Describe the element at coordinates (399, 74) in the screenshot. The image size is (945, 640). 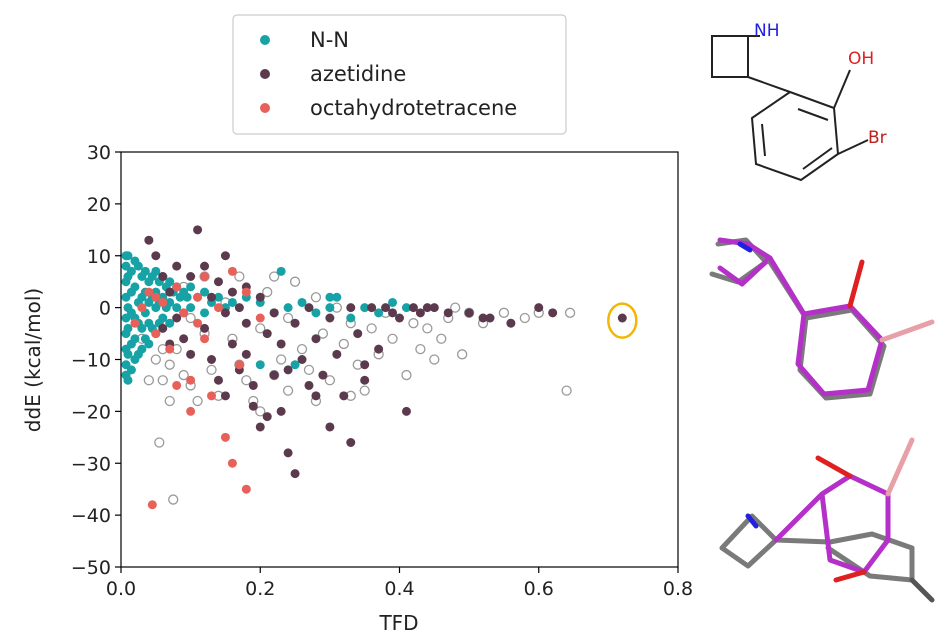
I see `legend-box` at that location.